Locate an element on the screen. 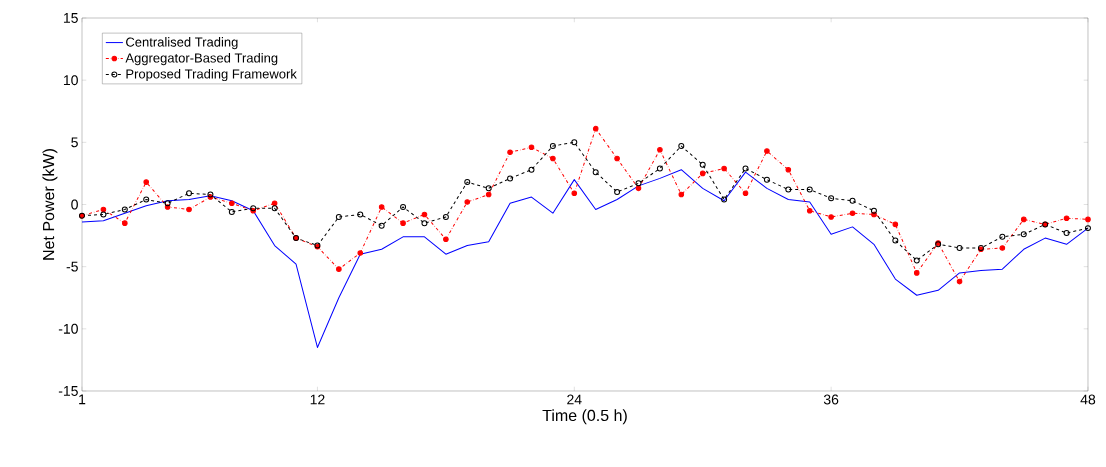  legend-label: Centralised Trading is located at coordinates (182, 43).